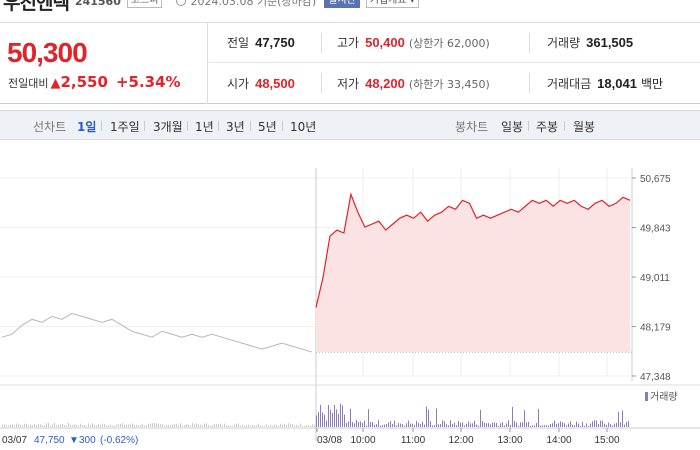  What do you see at coordinates (362, 440) in the screenshot?
I see `x-tick-label: 10:00` at bounding box center [362, 440].